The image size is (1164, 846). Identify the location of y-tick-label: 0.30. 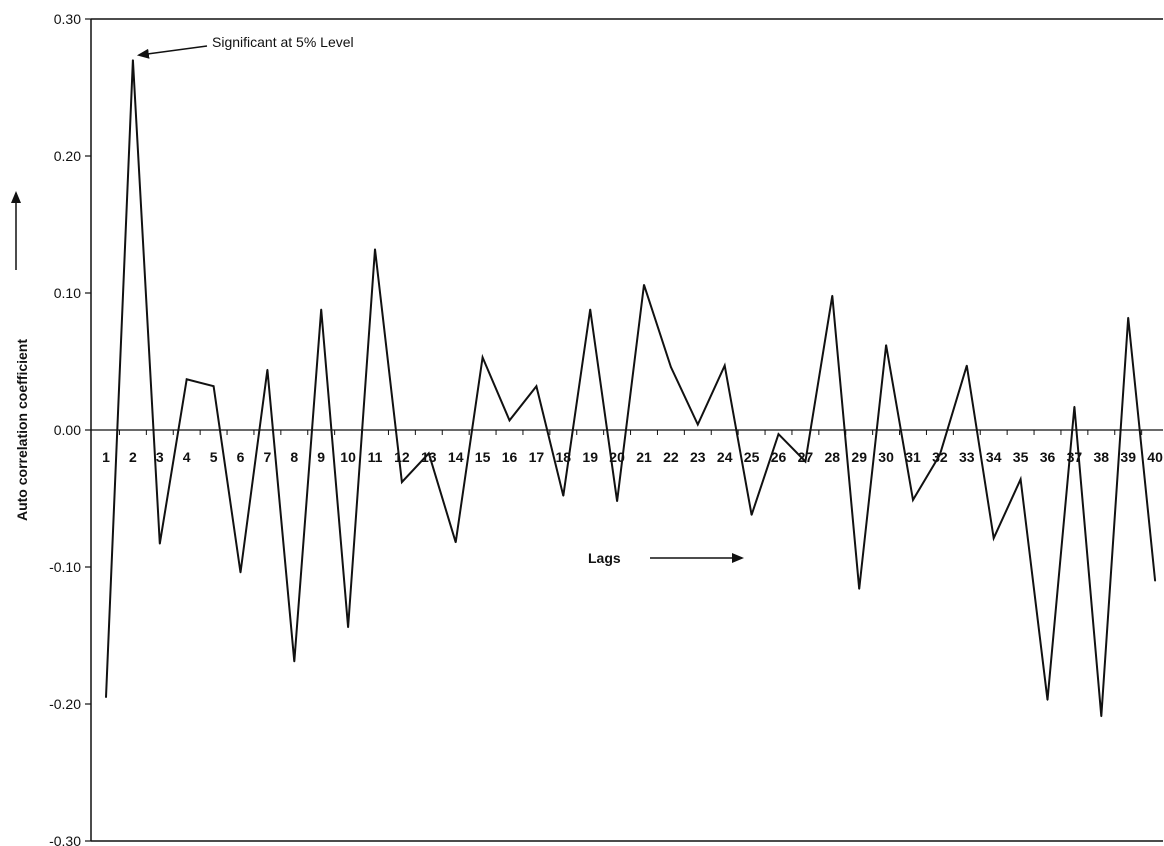
(67, 19).